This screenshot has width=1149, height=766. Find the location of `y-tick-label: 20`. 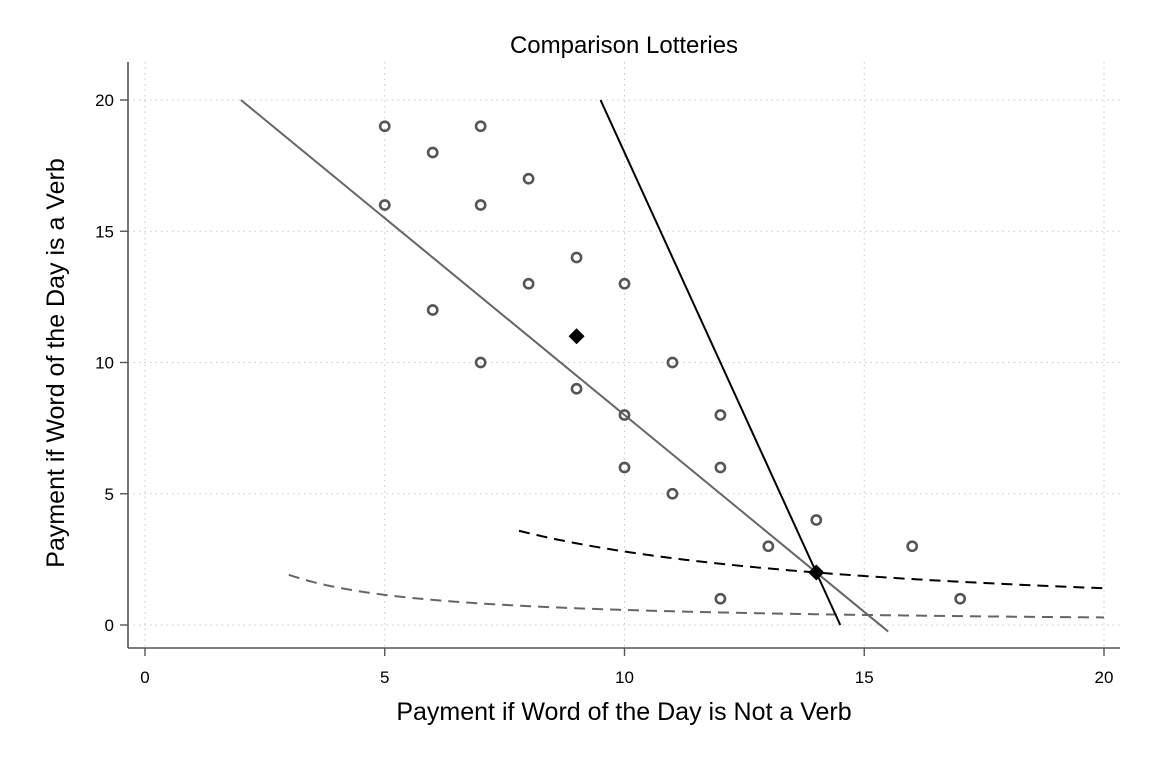

y-tick-label: 20 is located at coordinates (104, 100).